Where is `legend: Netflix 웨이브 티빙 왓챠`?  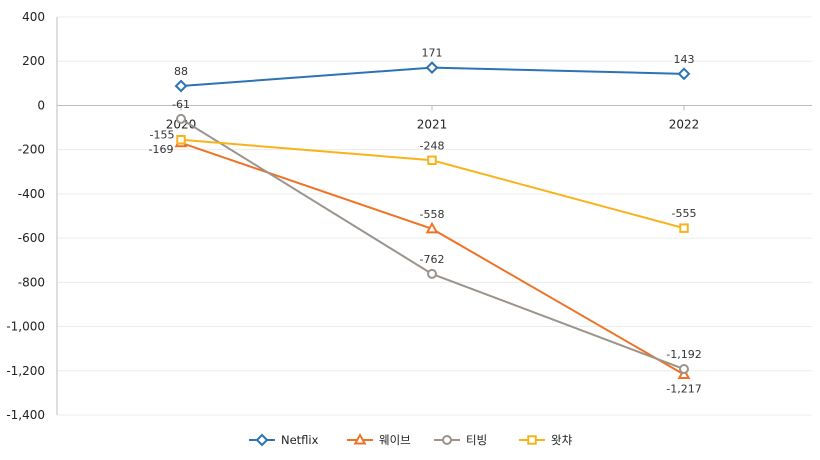 legend: Netflix 웨이브 티빙 왓챠 is located at coordinates (411, 439).